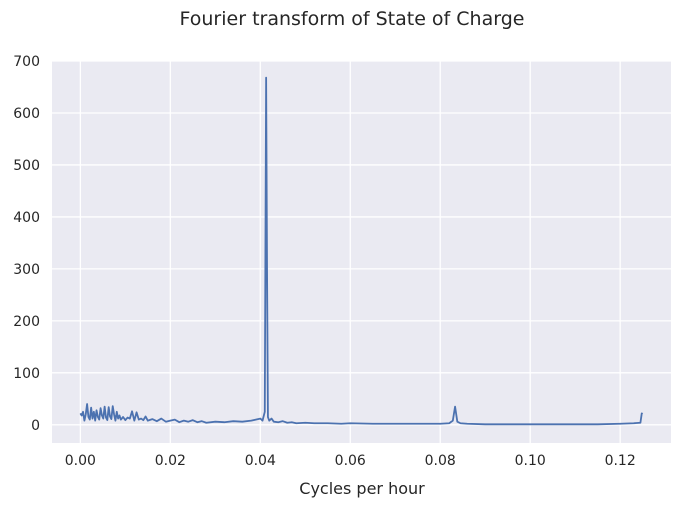 The width and height of the screenshot is (682, 506). I want to click on x-tick-label: 0.08, so click(440, 461).